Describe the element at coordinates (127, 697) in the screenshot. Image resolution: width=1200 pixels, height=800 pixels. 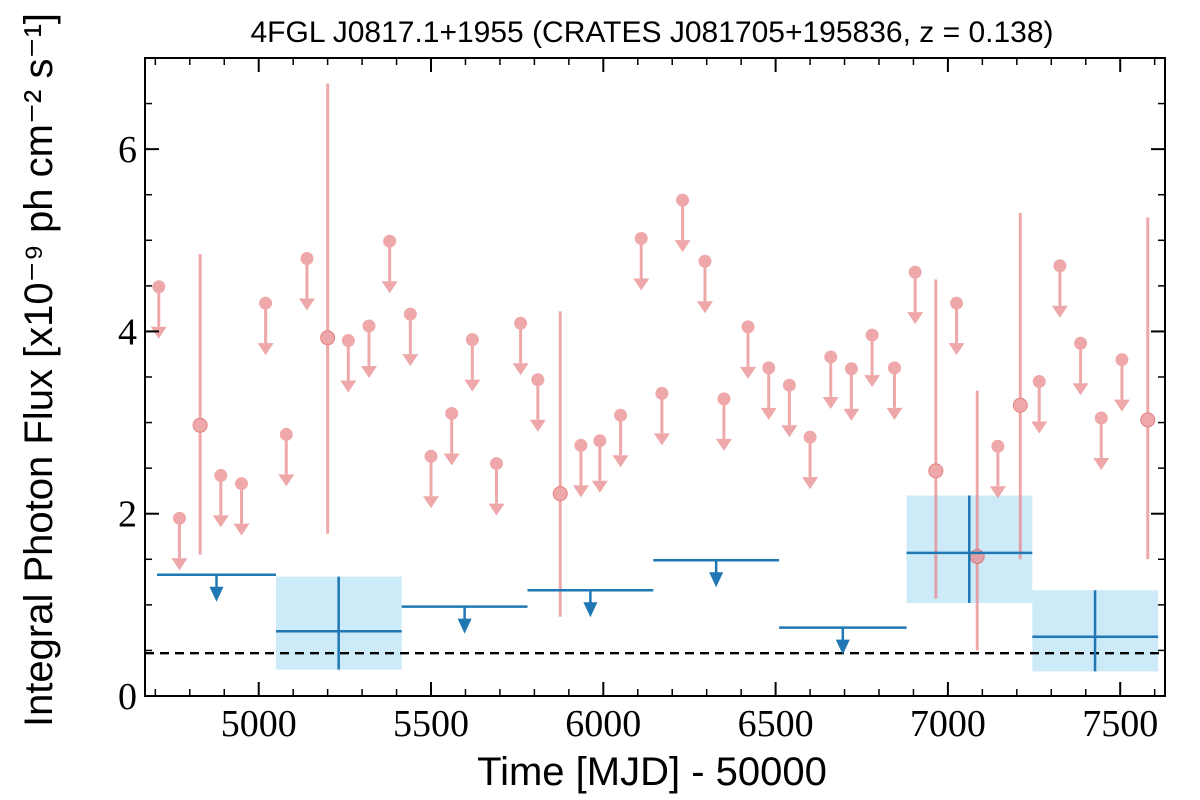
I see `y-tick-label: 0` at that location.